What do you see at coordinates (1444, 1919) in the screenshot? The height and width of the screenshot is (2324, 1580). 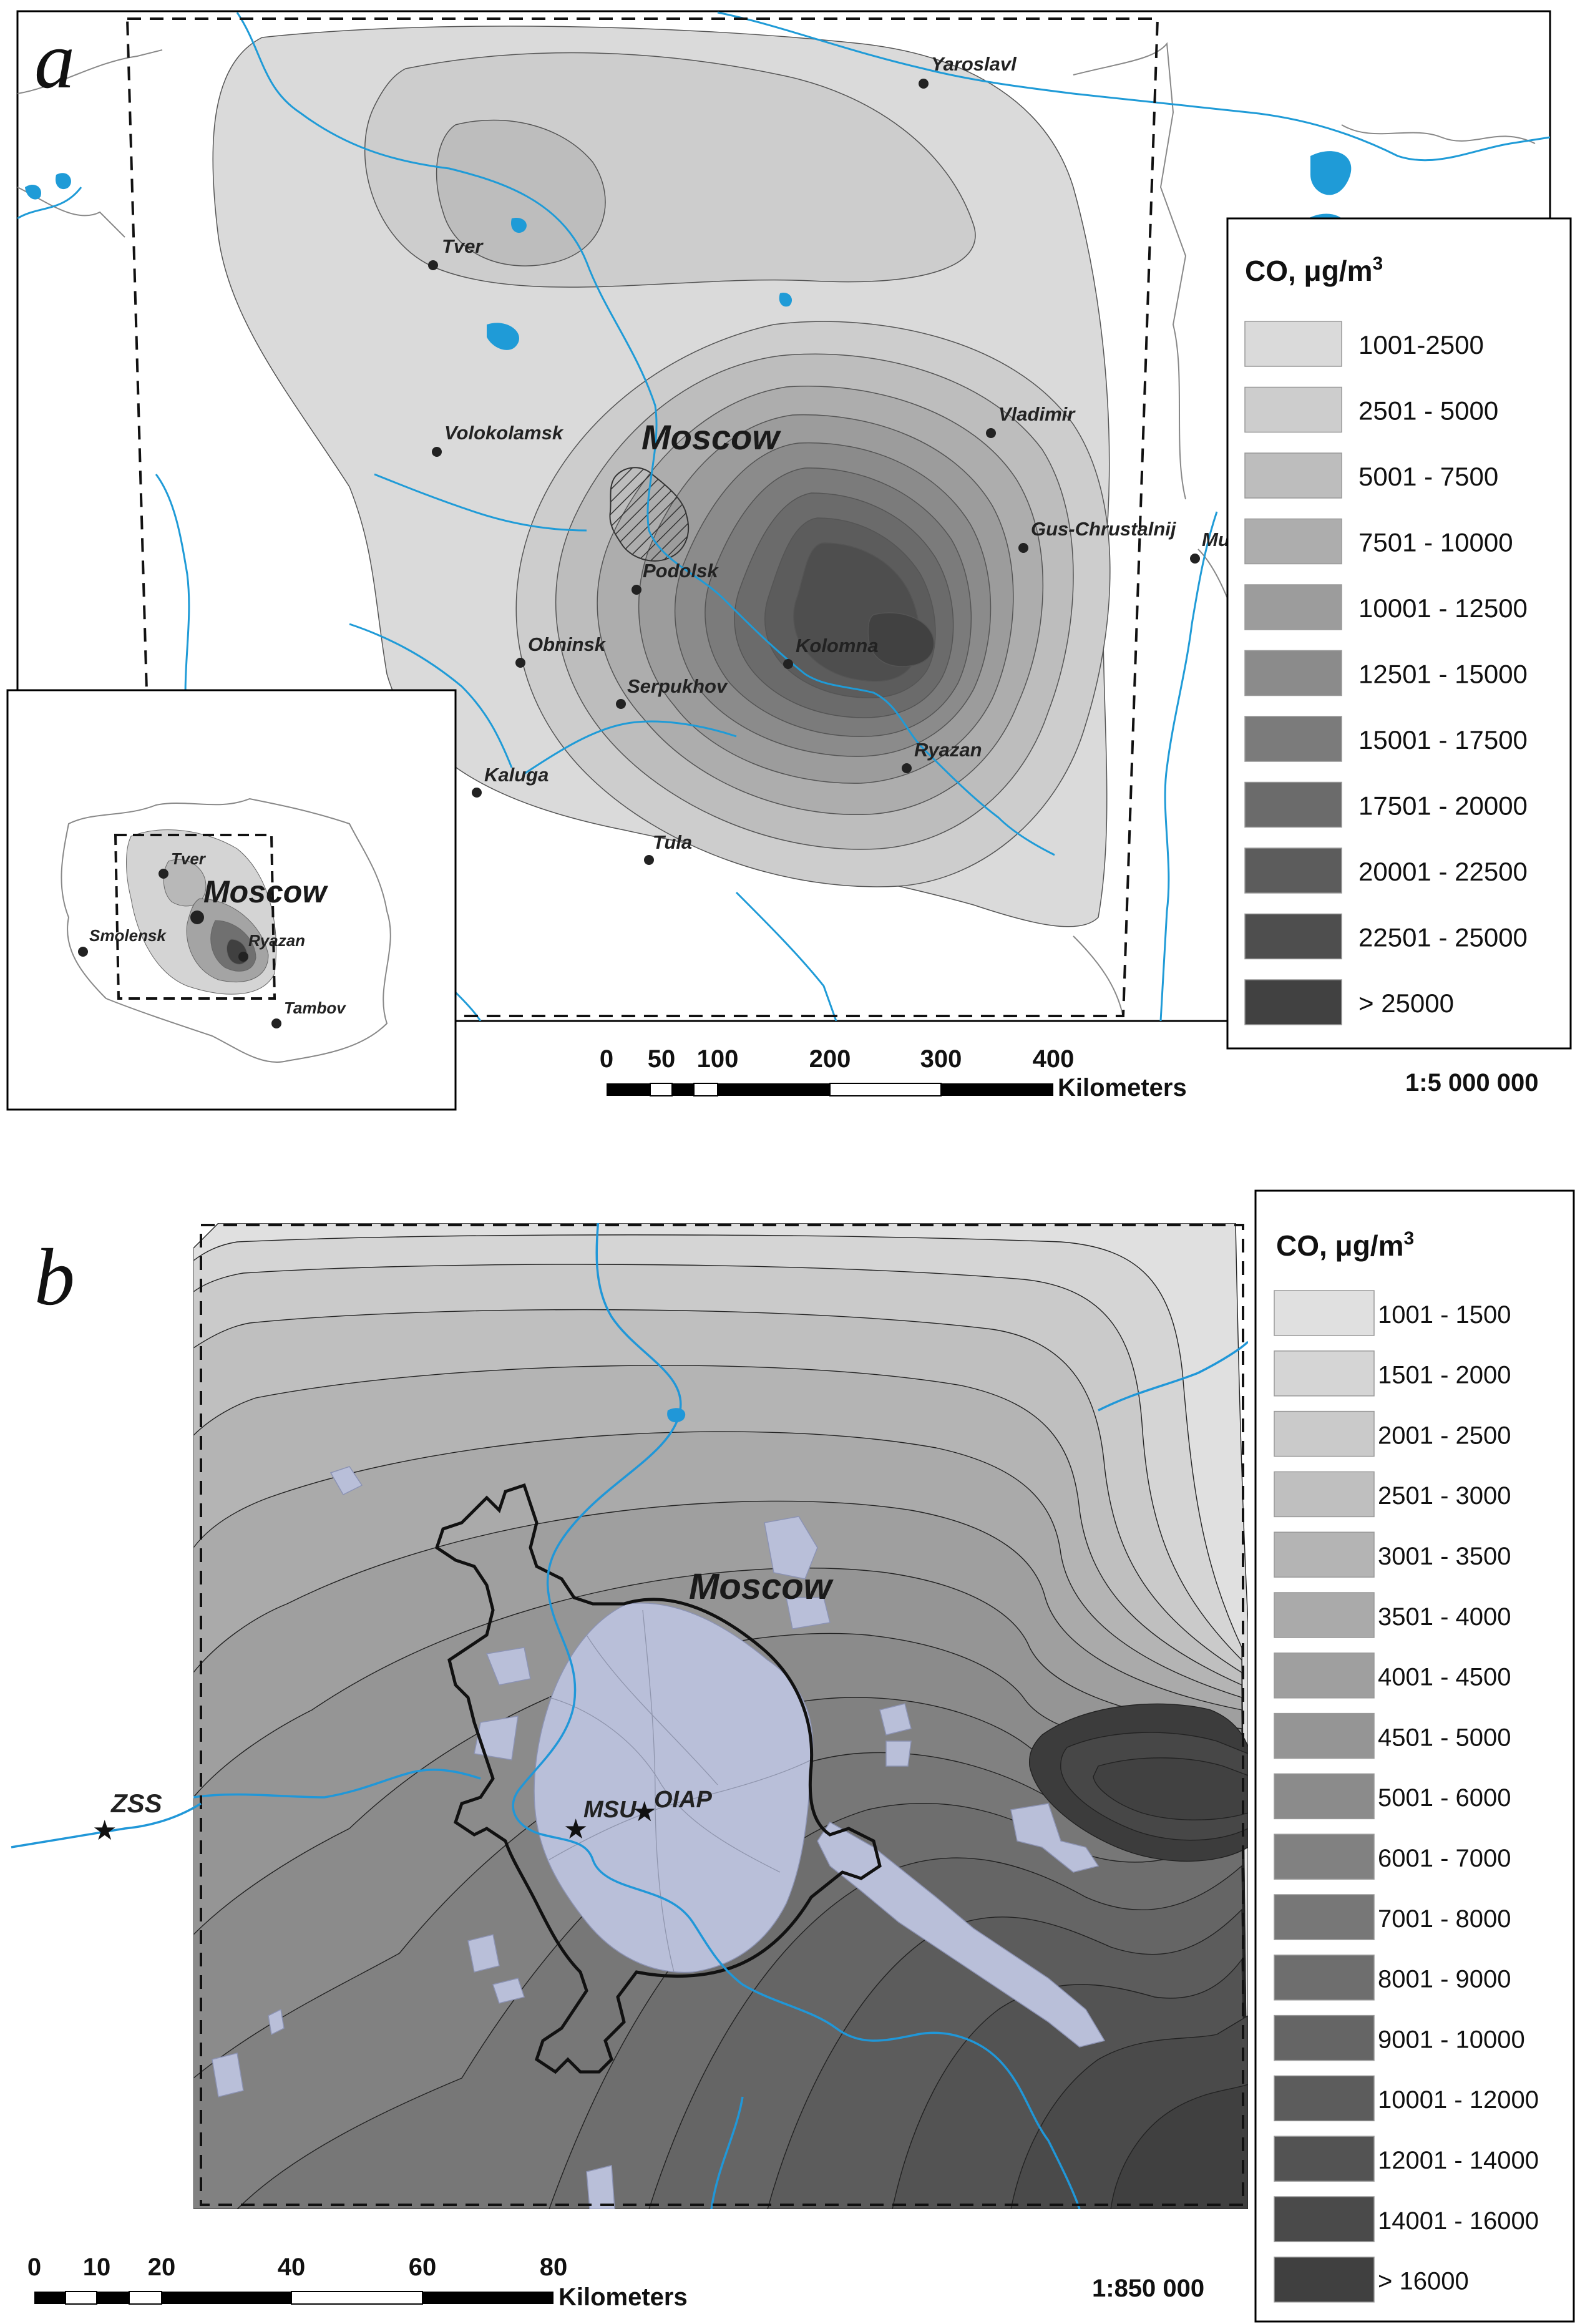 I see `legend-b-class-label: 7001 - 8000` at bounding box center [1444, 1919].